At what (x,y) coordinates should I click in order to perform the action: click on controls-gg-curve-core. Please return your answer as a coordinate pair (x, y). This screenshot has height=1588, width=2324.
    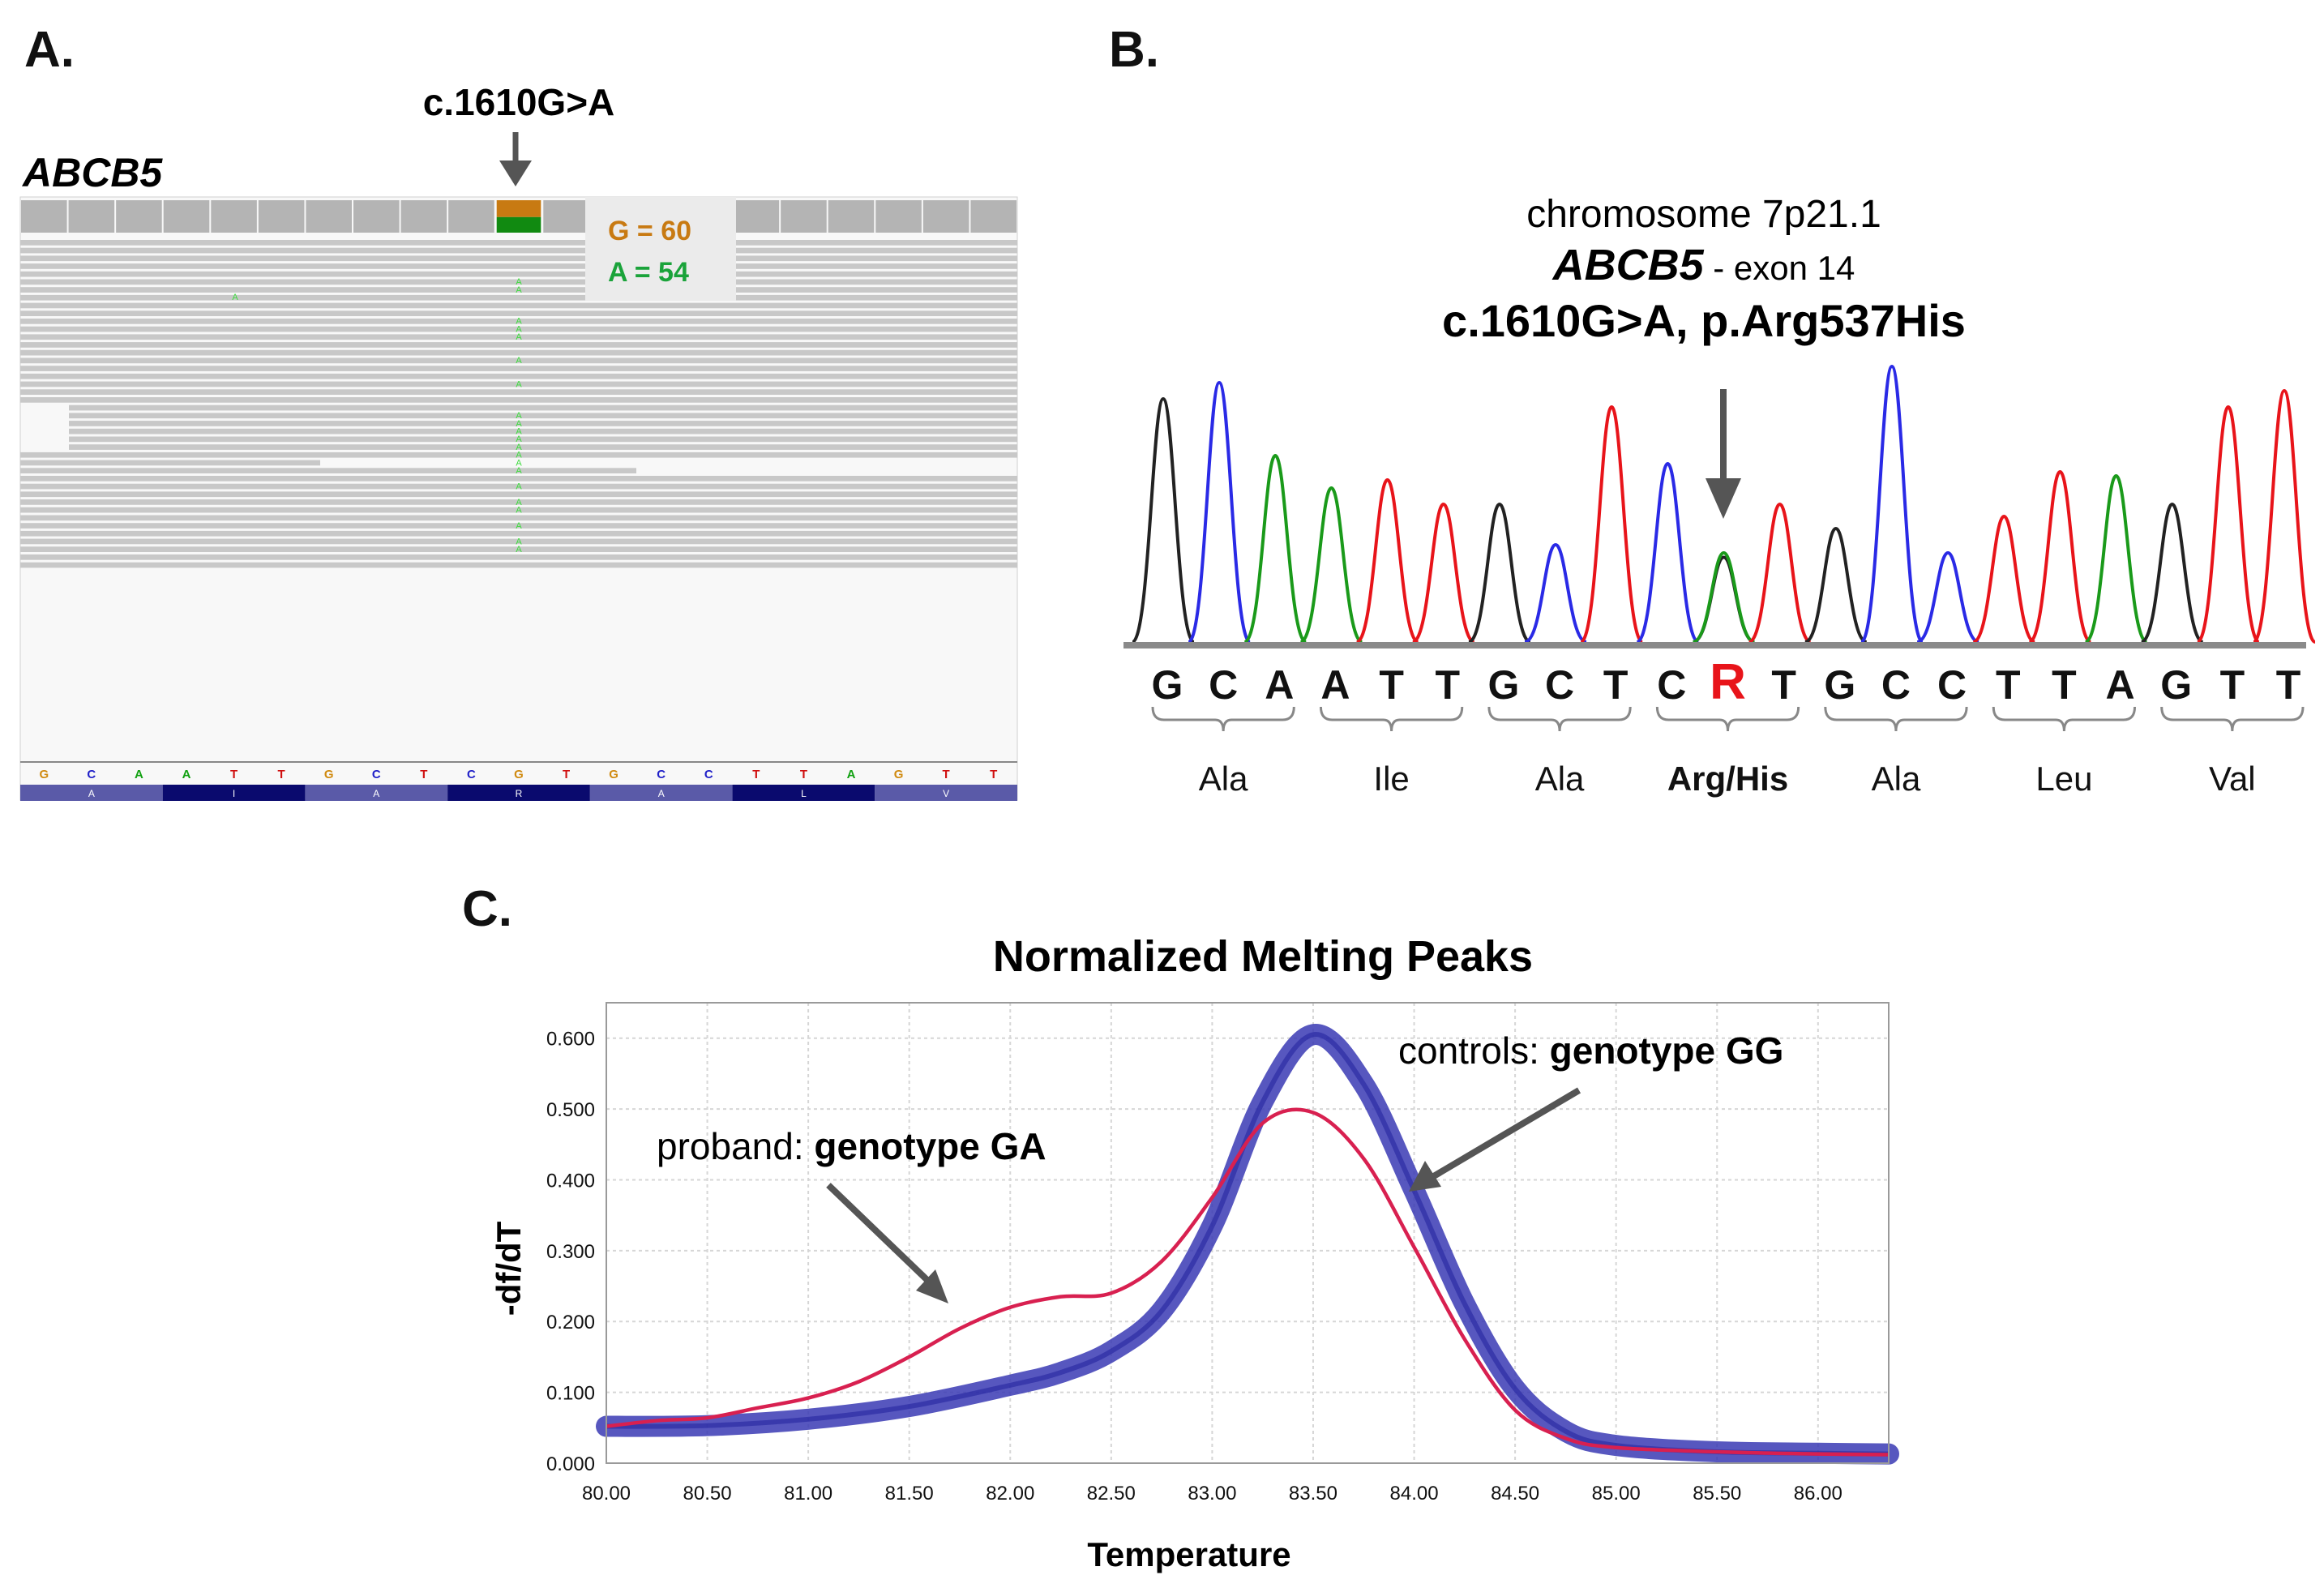
    Looking at the image, I should click on (1248, 1245).